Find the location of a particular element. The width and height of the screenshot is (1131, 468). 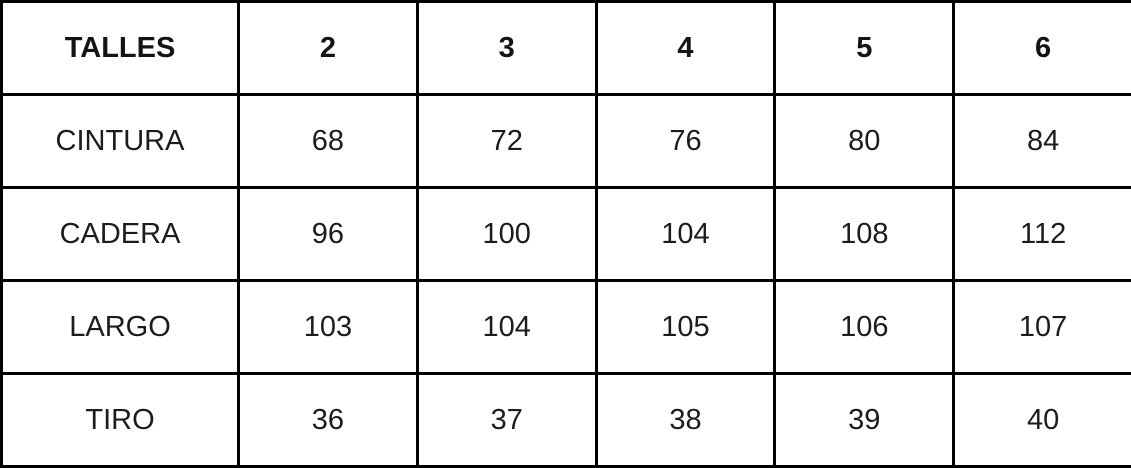

row-label-cadera: CADERA is located at coordinates (120, 234).